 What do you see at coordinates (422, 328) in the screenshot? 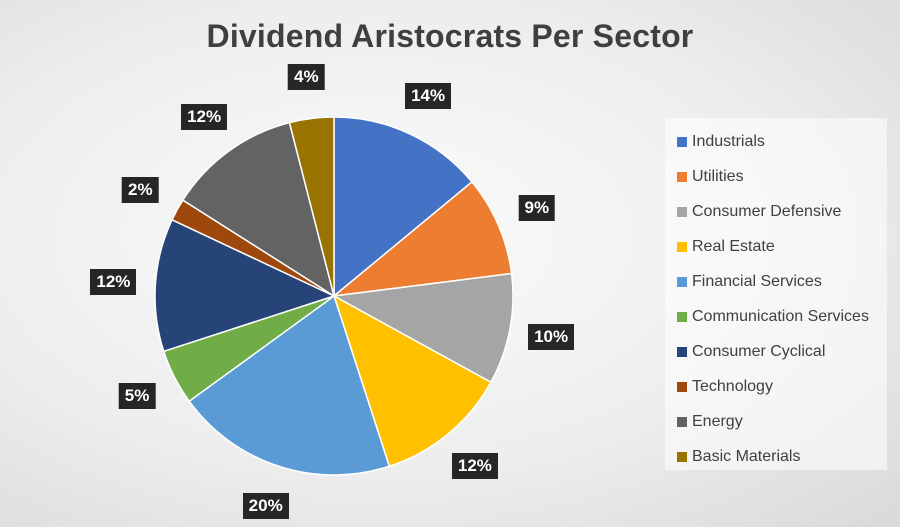
I see `pie-slice-consumer-defensive` at bounding box center [422, 328].